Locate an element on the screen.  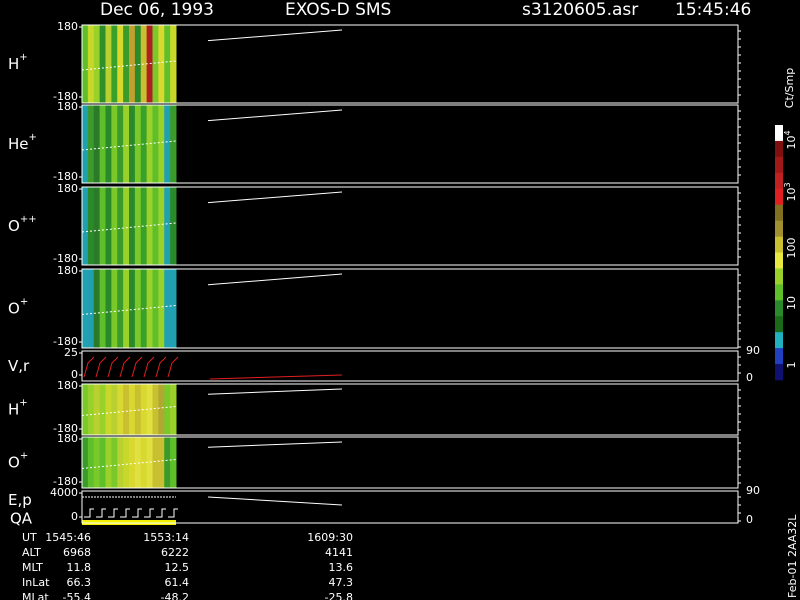
panel-label: O+ is located at coordinates (18, 307).